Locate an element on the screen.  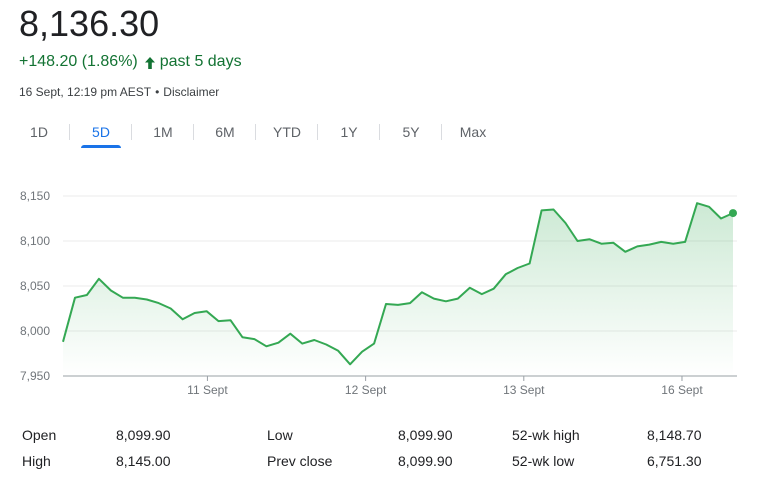
y-tick-label: 7,950 is located at coordinates (35, 376).